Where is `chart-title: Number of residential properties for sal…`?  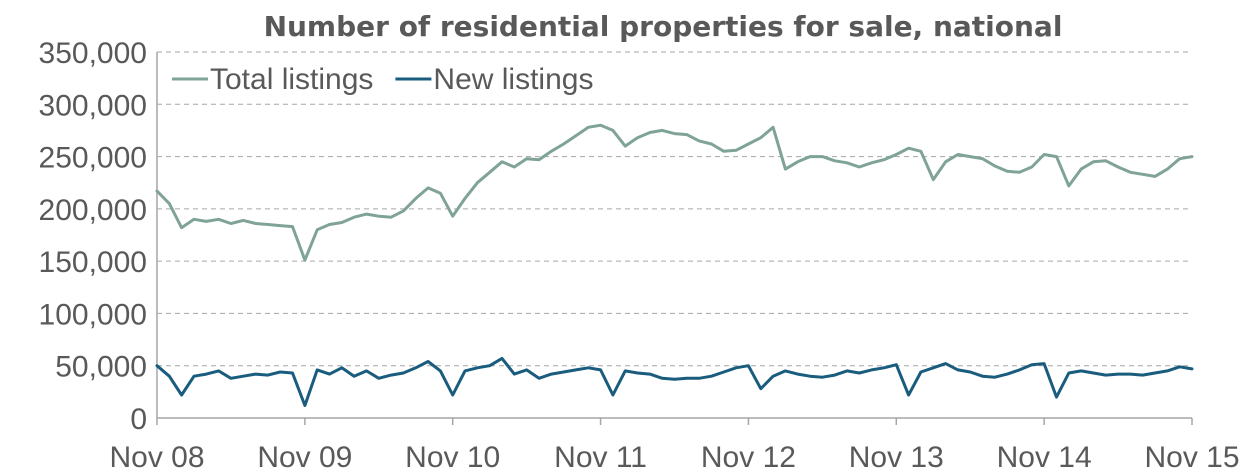 chart-title: Number of residential properties for sal… is located at coordinates (663, 26).